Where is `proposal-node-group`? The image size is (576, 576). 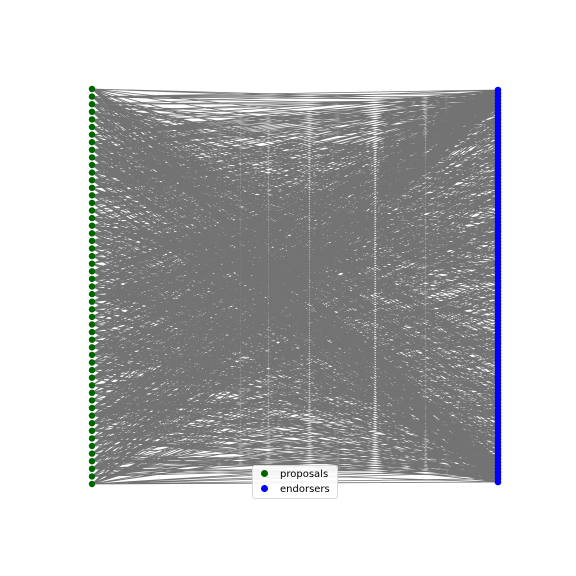
proposal-node-group is located at coordinates (92, 286).